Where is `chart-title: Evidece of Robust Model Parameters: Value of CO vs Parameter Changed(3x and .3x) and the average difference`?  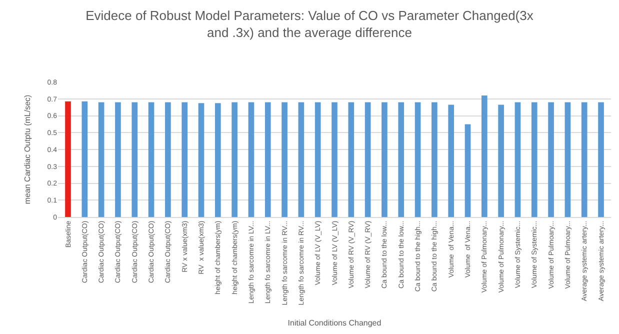 chart-title: Evidece of Robust Model Parameters: Value of CO vs Parameter Changed(3x and .3x) and the average difference is located at coordinates (310, 24).